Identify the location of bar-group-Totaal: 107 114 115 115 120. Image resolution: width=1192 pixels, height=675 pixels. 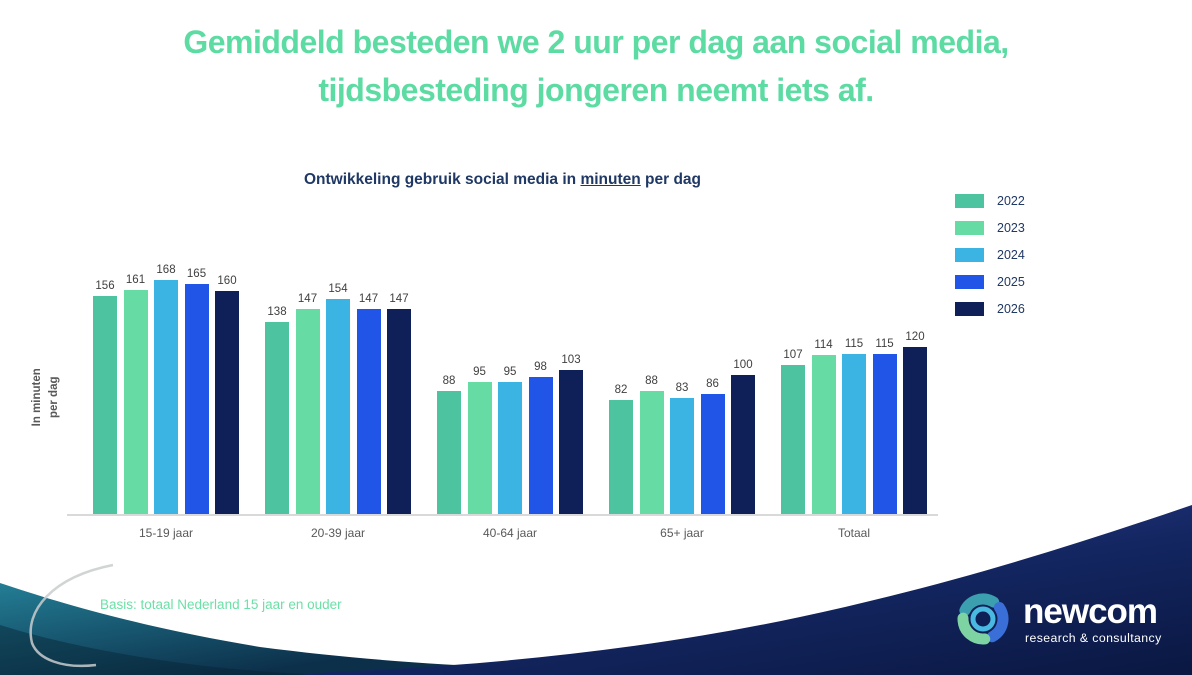
(854, 422).